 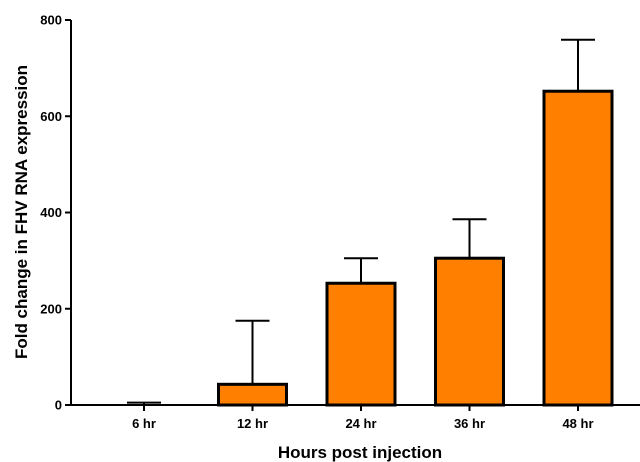 What do you see at coordinates (252, 423) in the screenshot?
I see `x-tick-label: 12 hr` at bounding box center [252, 423].